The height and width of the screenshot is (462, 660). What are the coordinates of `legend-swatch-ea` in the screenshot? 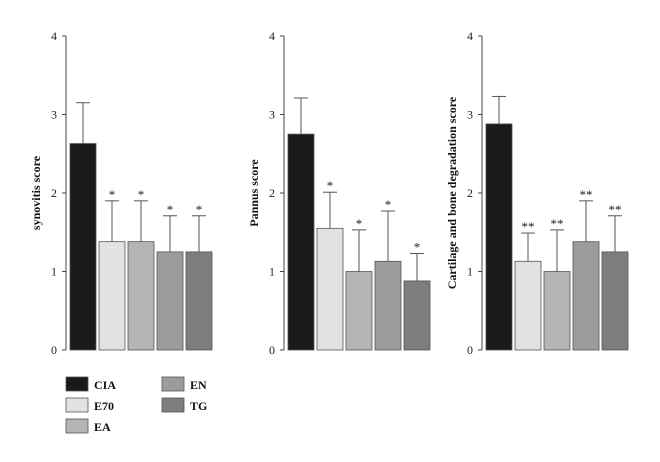 It's located at (77, 426).